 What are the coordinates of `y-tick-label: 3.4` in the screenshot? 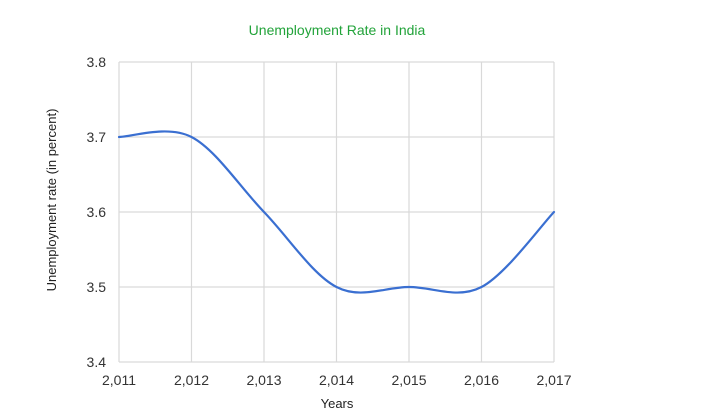 It's located at (97, 362).